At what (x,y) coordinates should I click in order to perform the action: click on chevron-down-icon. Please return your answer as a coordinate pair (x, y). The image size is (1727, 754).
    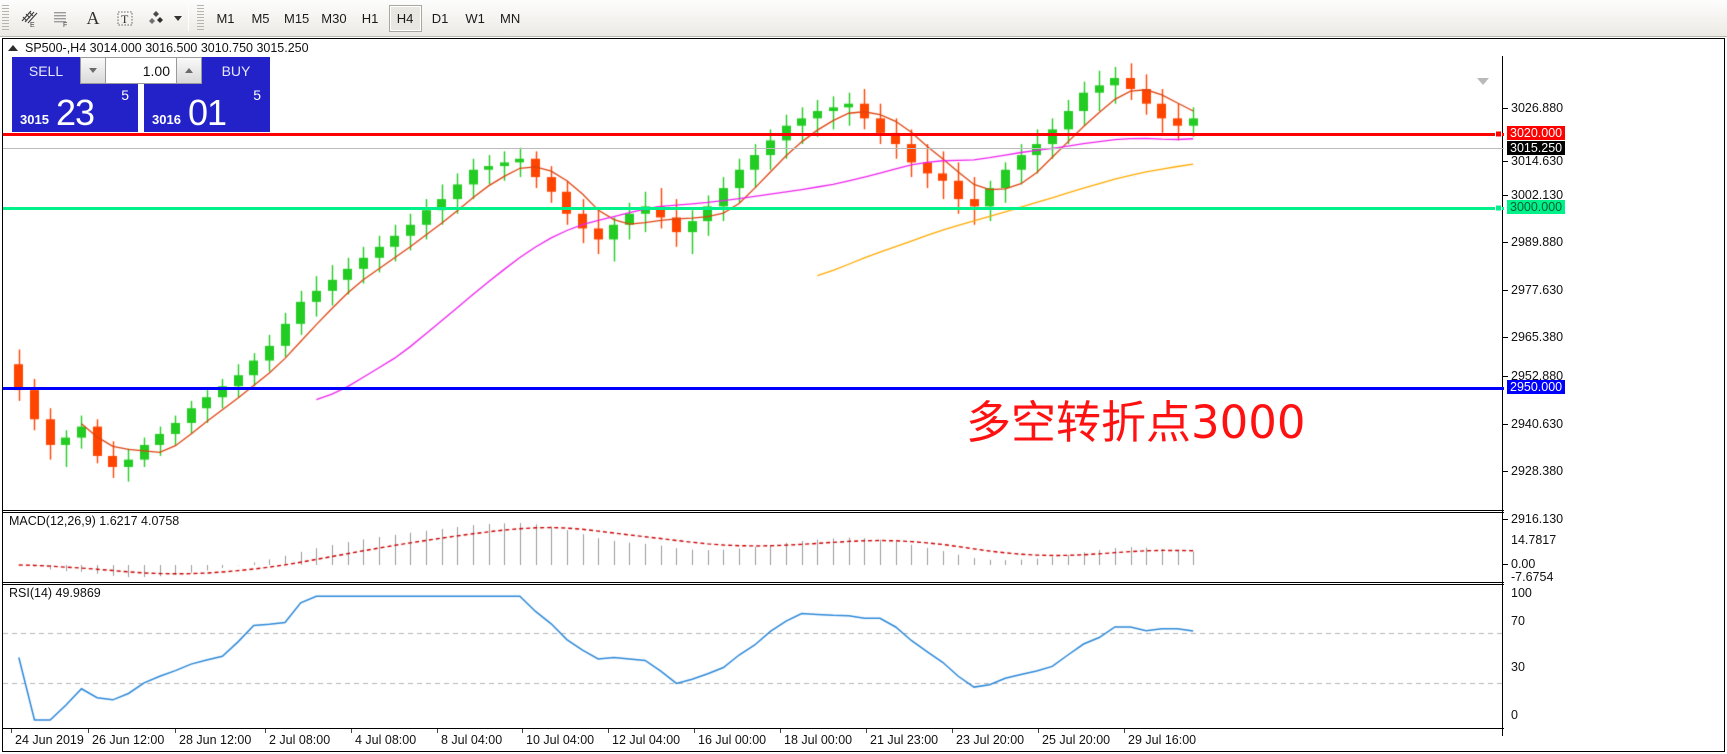
    Looking at the image, I should click on (93, 70).